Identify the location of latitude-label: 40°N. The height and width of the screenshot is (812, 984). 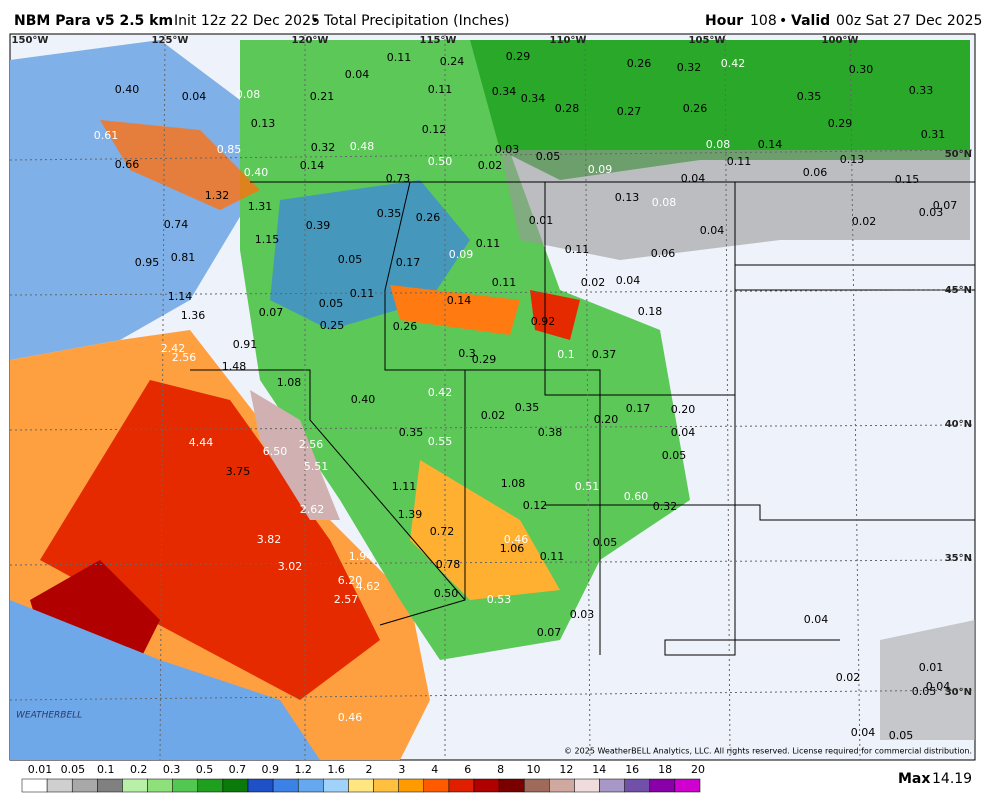
(958, 424).